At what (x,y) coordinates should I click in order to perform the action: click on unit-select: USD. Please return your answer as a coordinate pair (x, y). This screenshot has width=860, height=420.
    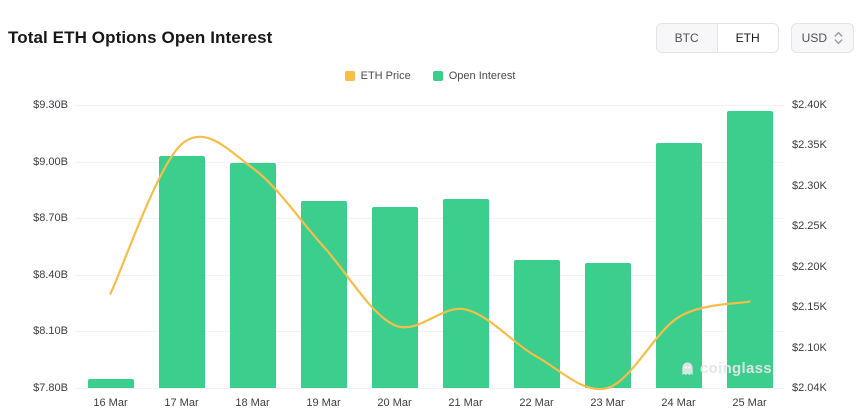
    Looking at the image, I should click on (822, 38).